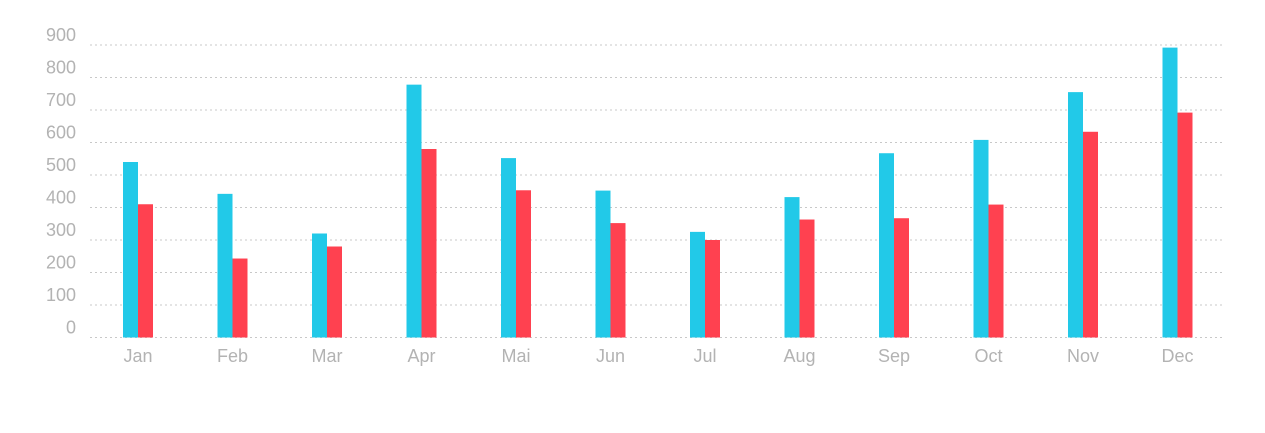  What do you see at coordinates (240, 298) in the screenshot?
I see `bar-series-2-feb` at bounding box center [240, 298].